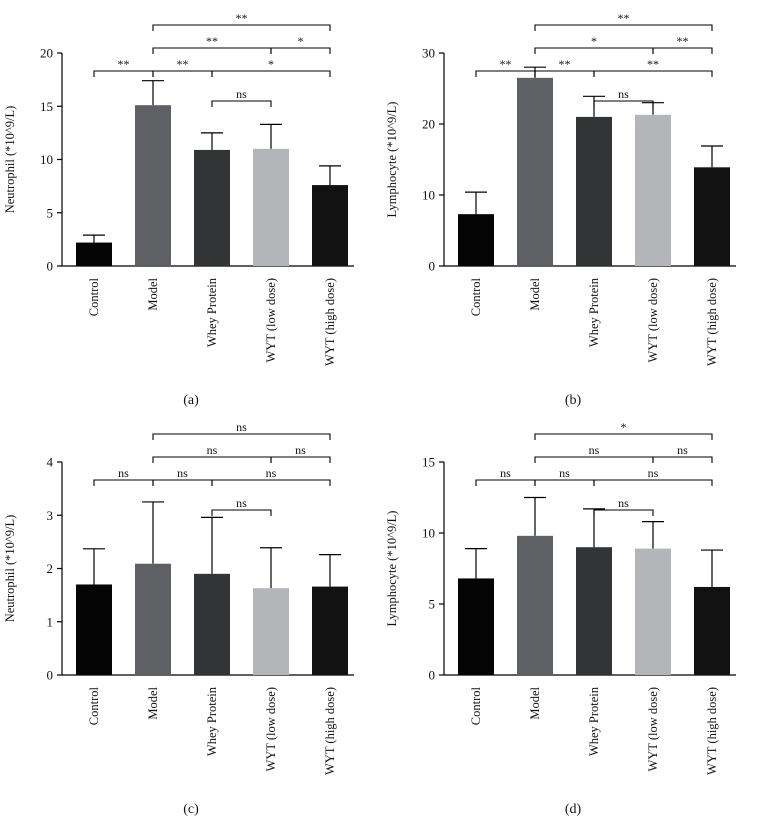 This screenshot has width=764, height=818. What do you see at coordinates (50, 515) in the screenshot?
I see `y-tick-label: 3` at bounding box center [50, 515].